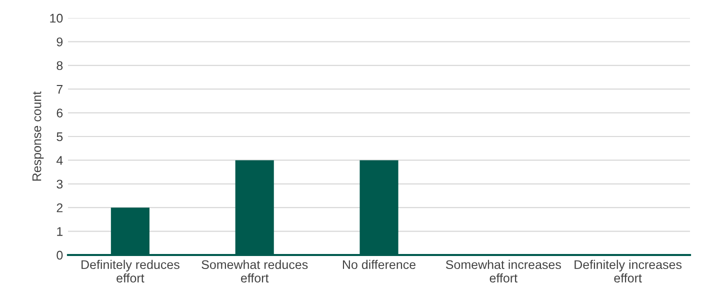 This screenshot has width=709, height=305. I want to click on y-tick-label: 1, so click(60, 231).